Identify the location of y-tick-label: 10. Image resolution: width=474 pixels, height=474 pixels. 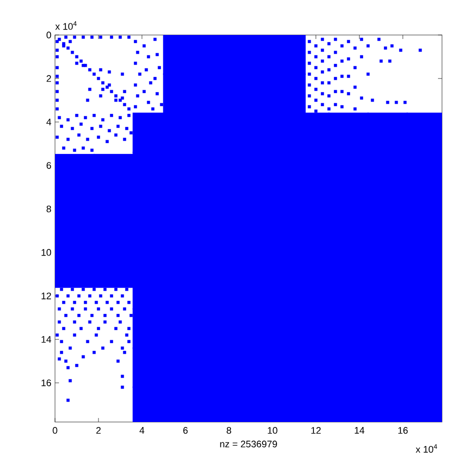
(47, 252).